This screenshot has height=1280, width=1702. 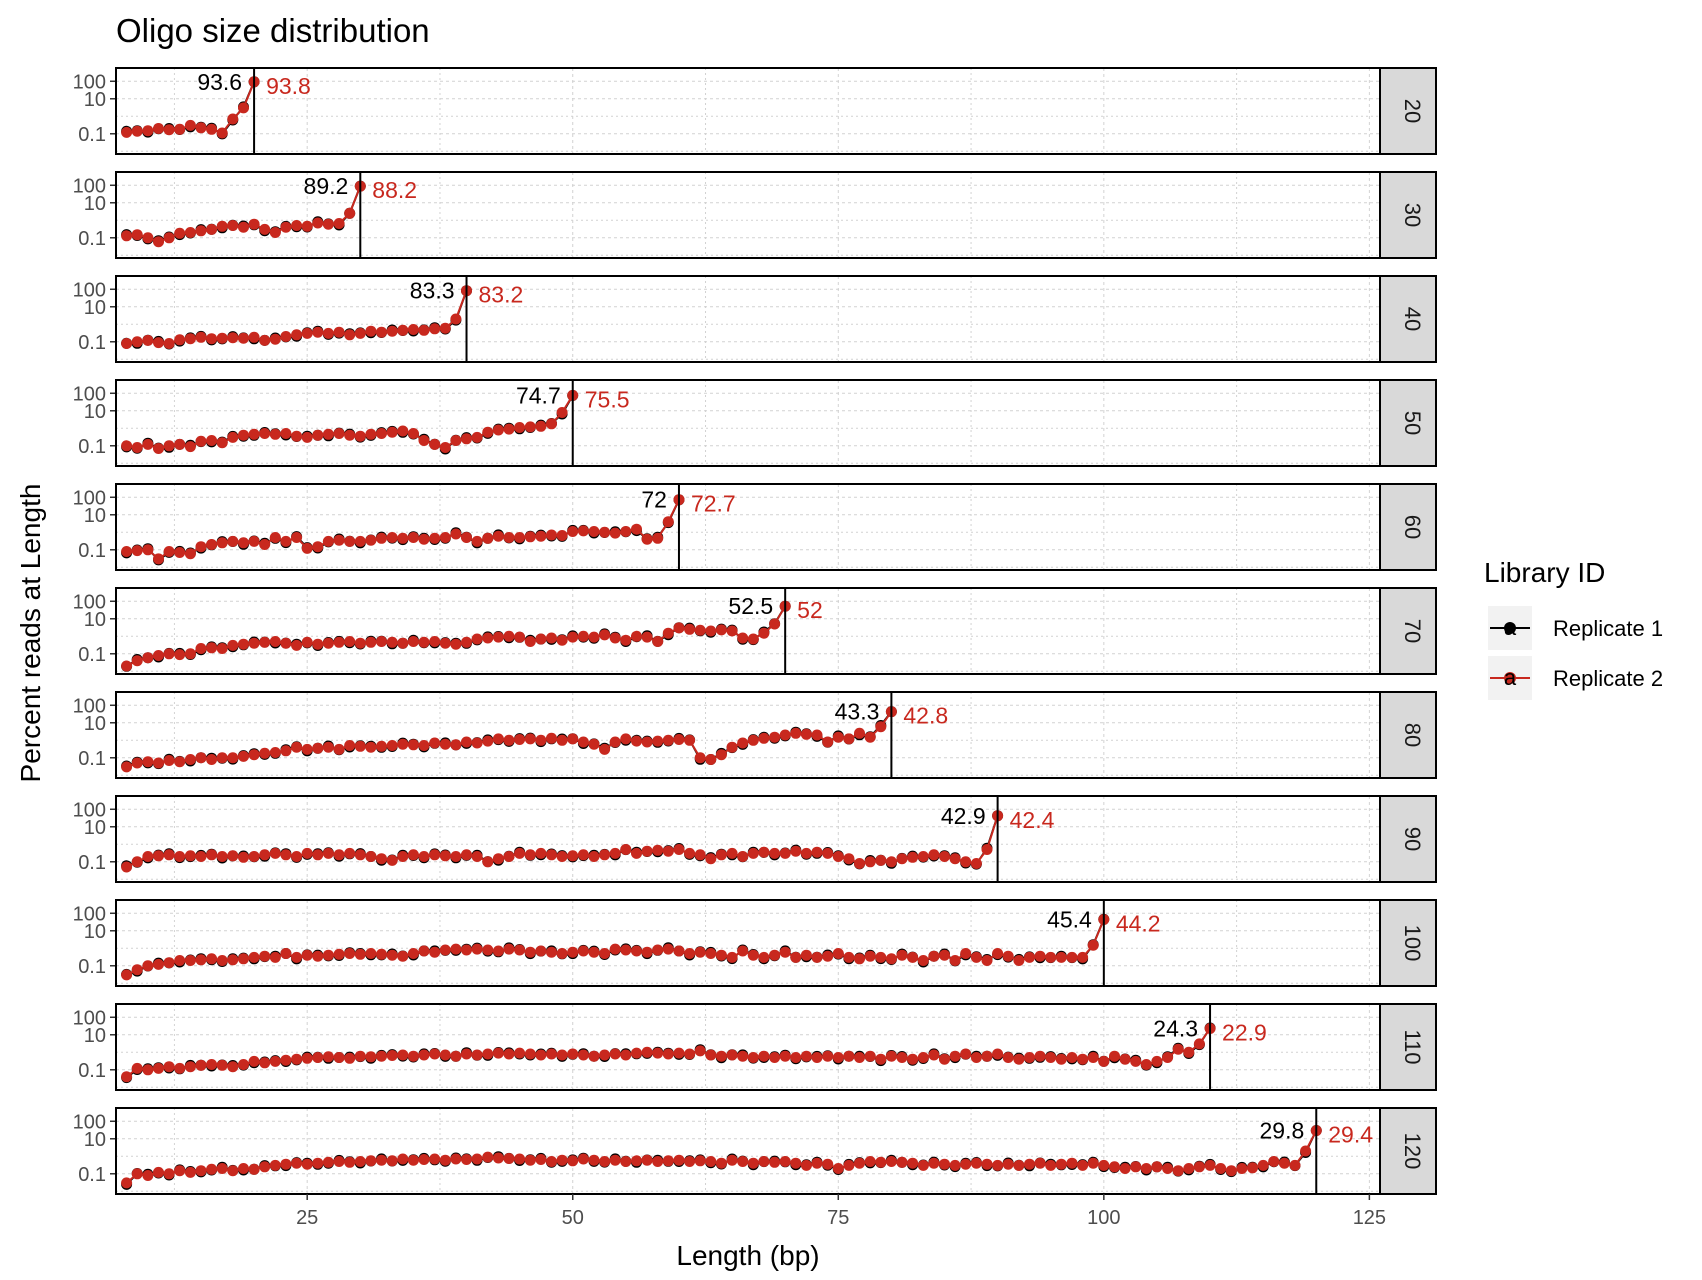 What do you see at coordinates (857, 712) in the screenshot?
I see `replicate1-annotation: 43.3` at bounding box center [857, 712].